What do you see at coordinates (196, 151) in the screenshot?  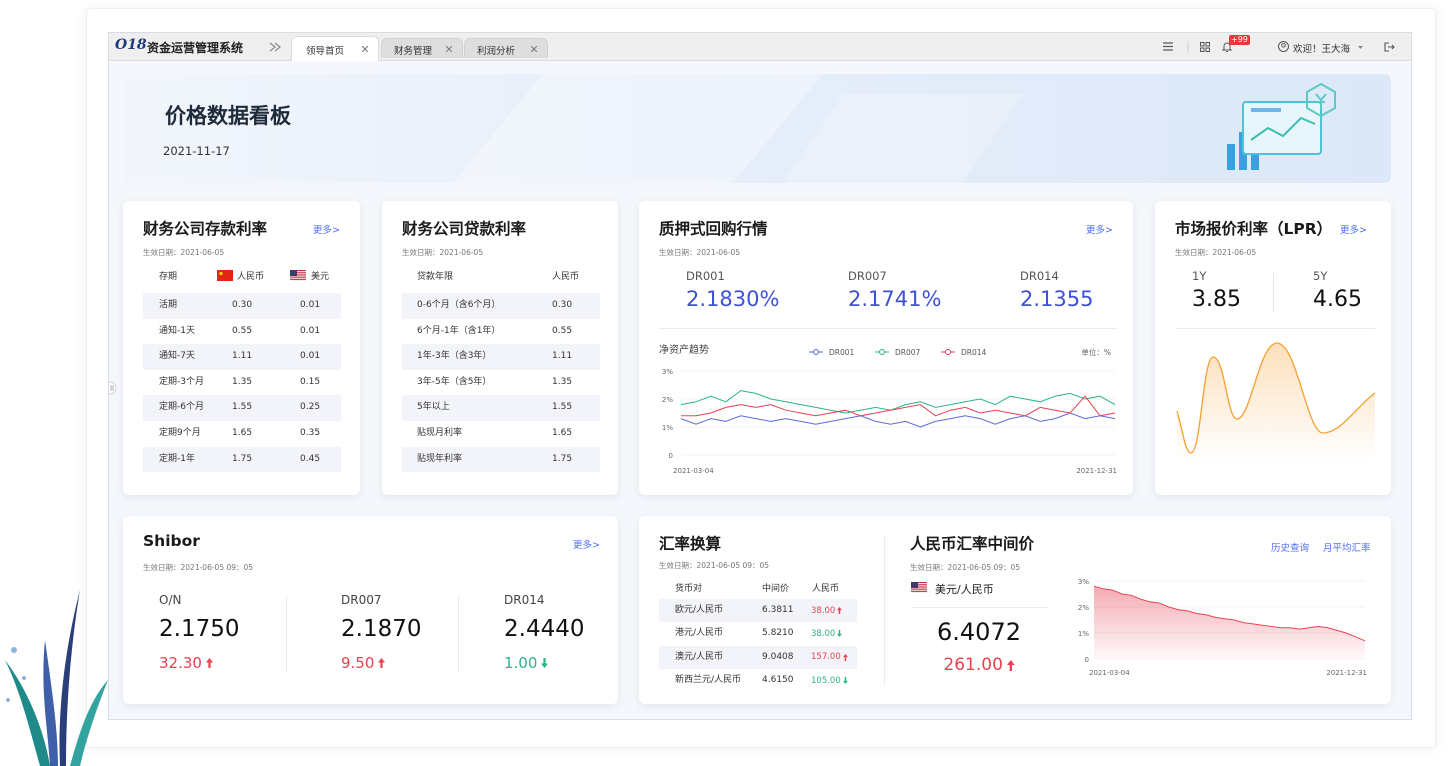 I see `banner-date: 2021-11-17` at bounding box center [196, 151].